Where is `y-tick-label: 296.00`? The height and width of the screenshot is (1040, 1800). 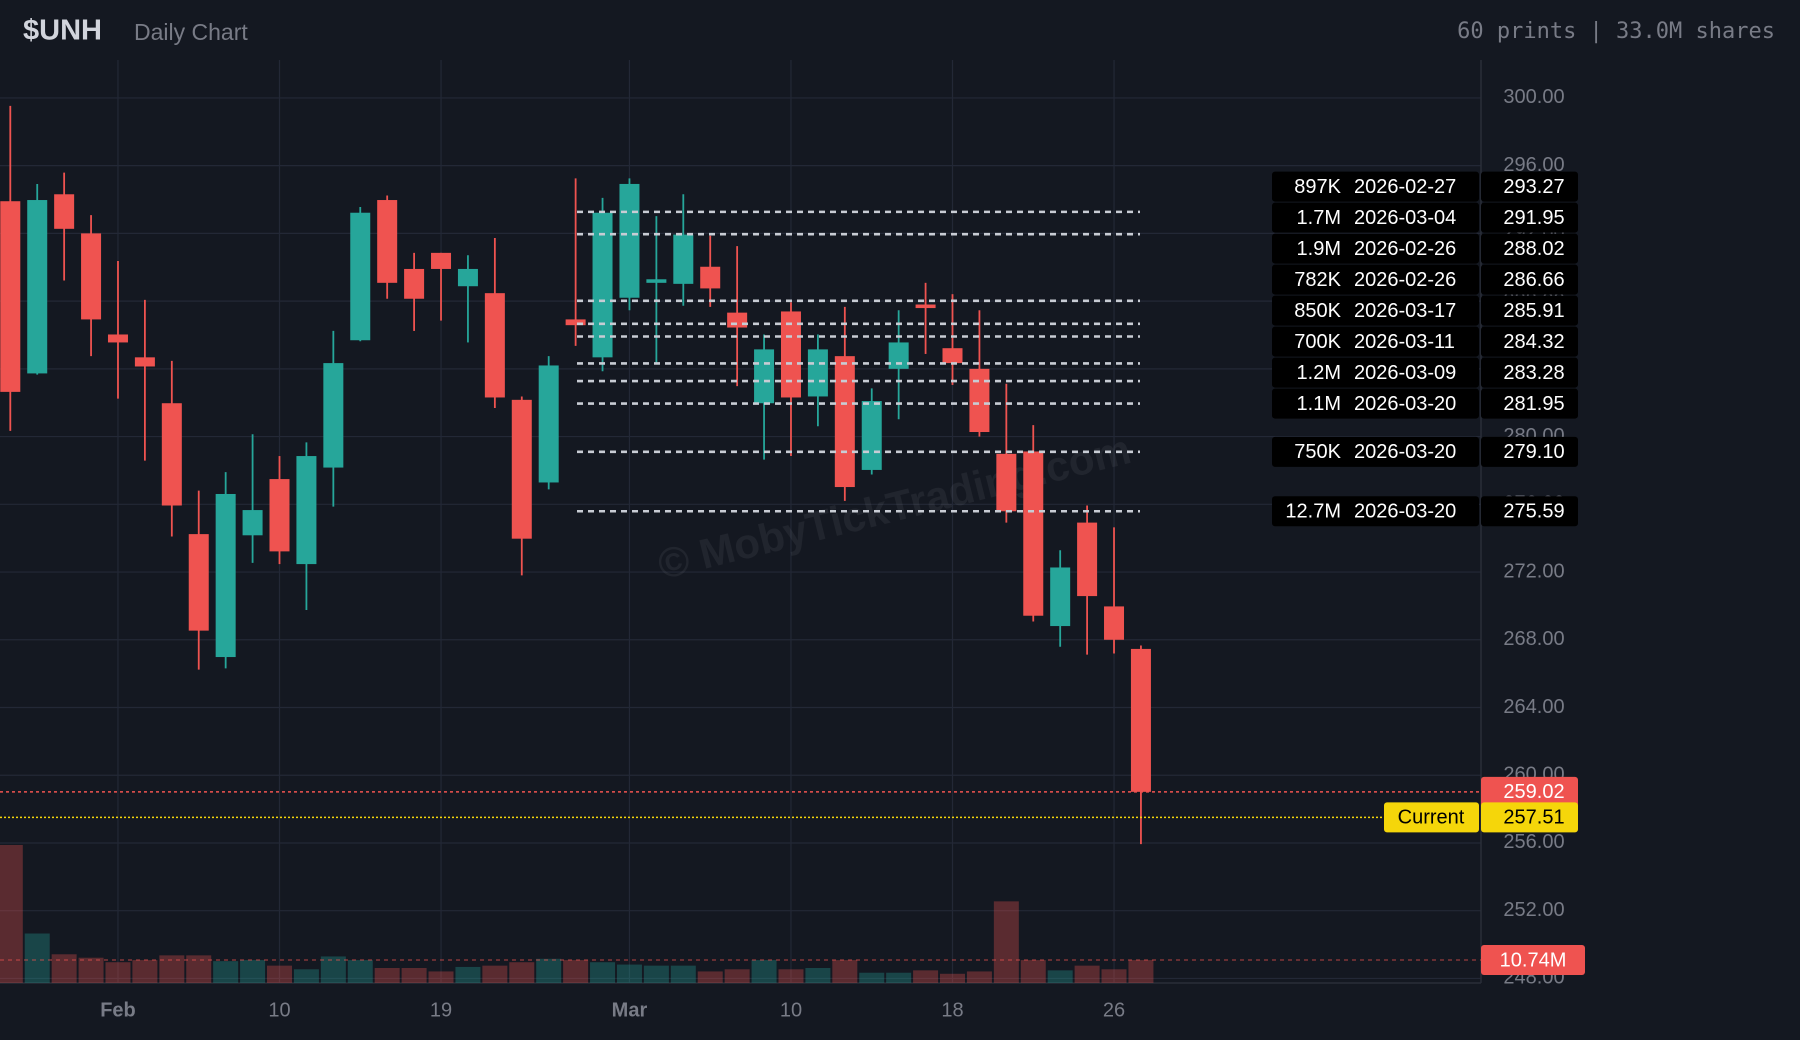
y-tick-label: 296.00 is located at coordinates (1533, 165).